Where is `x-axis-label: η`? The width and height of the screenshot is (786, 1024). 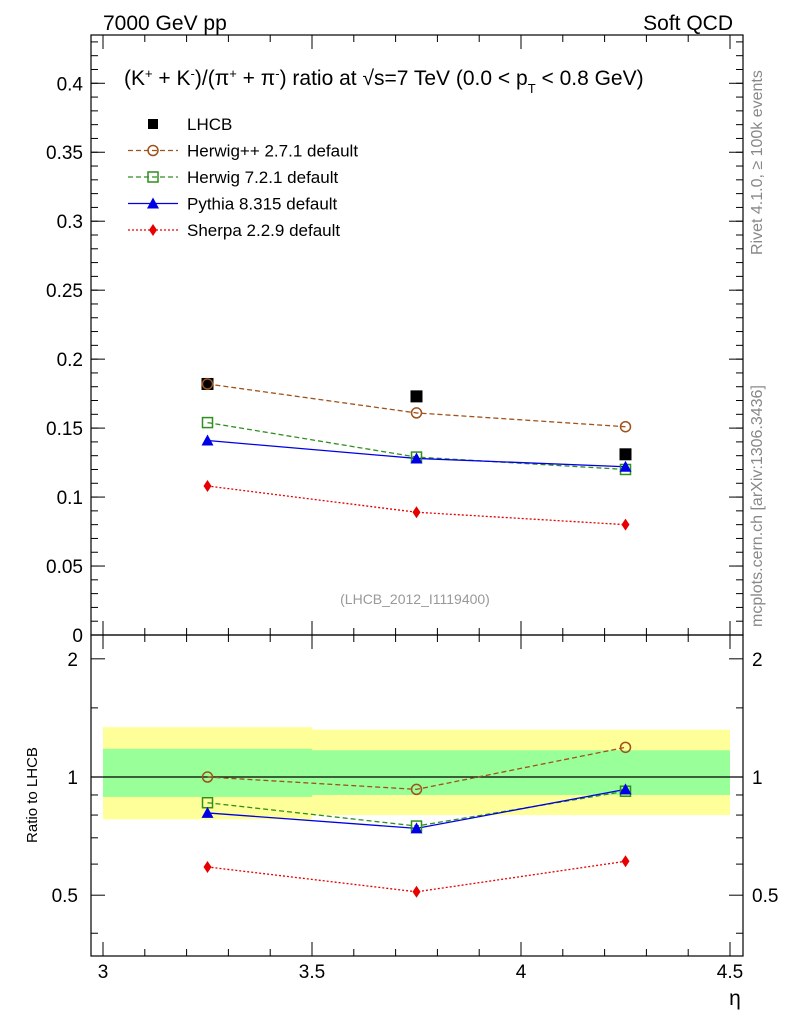
x-axis-label: η is located at coordinates (735, 998).